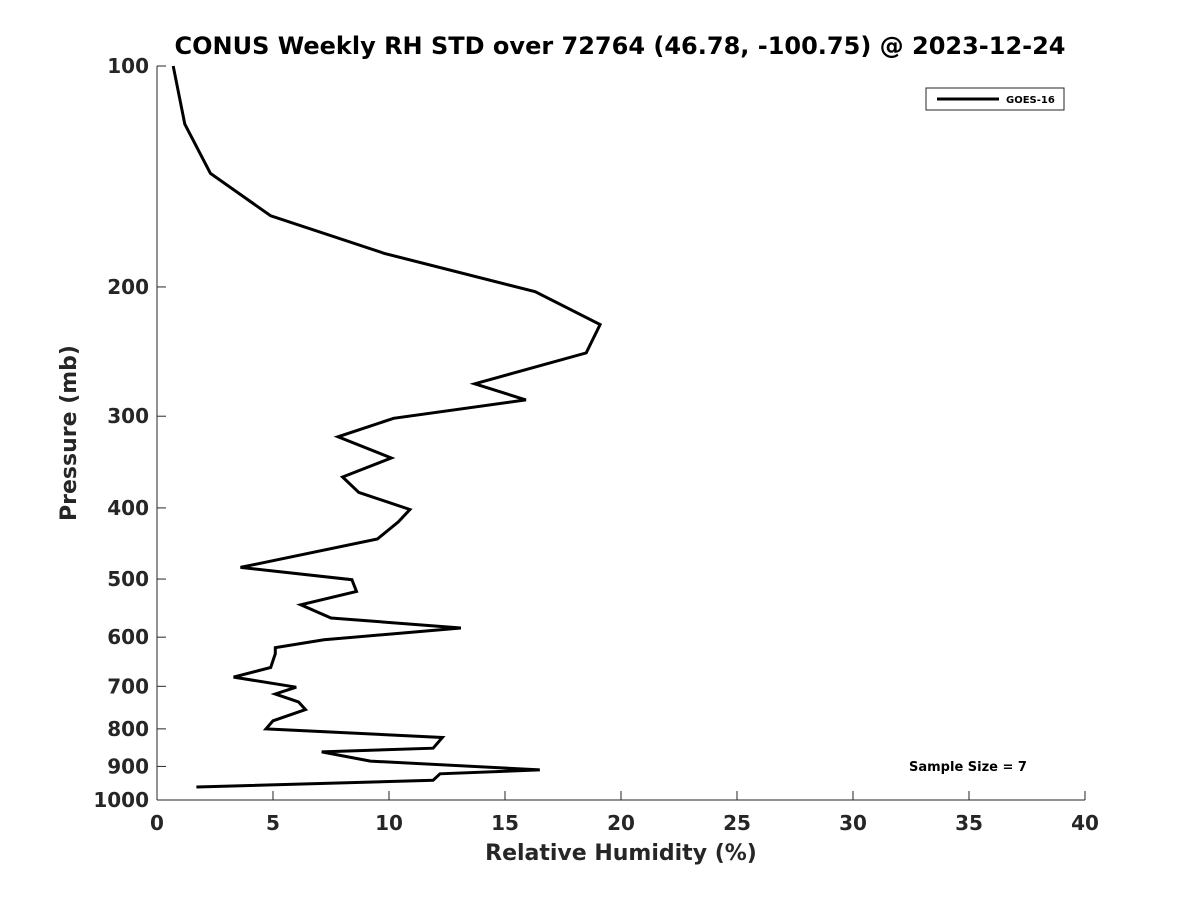  I want to click on x-tick-label: 0, so click(157, 823).